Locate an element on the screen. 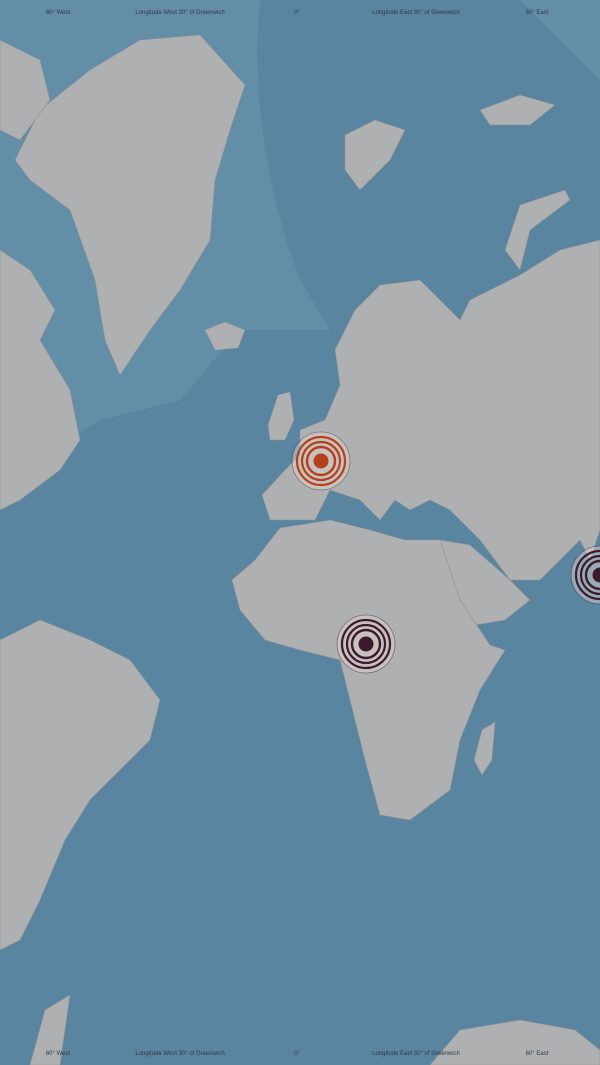 The width and height of the screenshot is (600, 1065). marker-western-europe is located at coordinates (321, 461).